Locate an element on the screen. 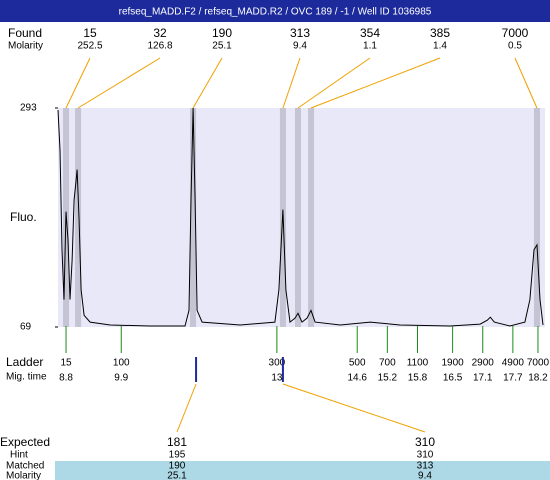  molarity-label: Molarity is located at coordinates (25, 46).